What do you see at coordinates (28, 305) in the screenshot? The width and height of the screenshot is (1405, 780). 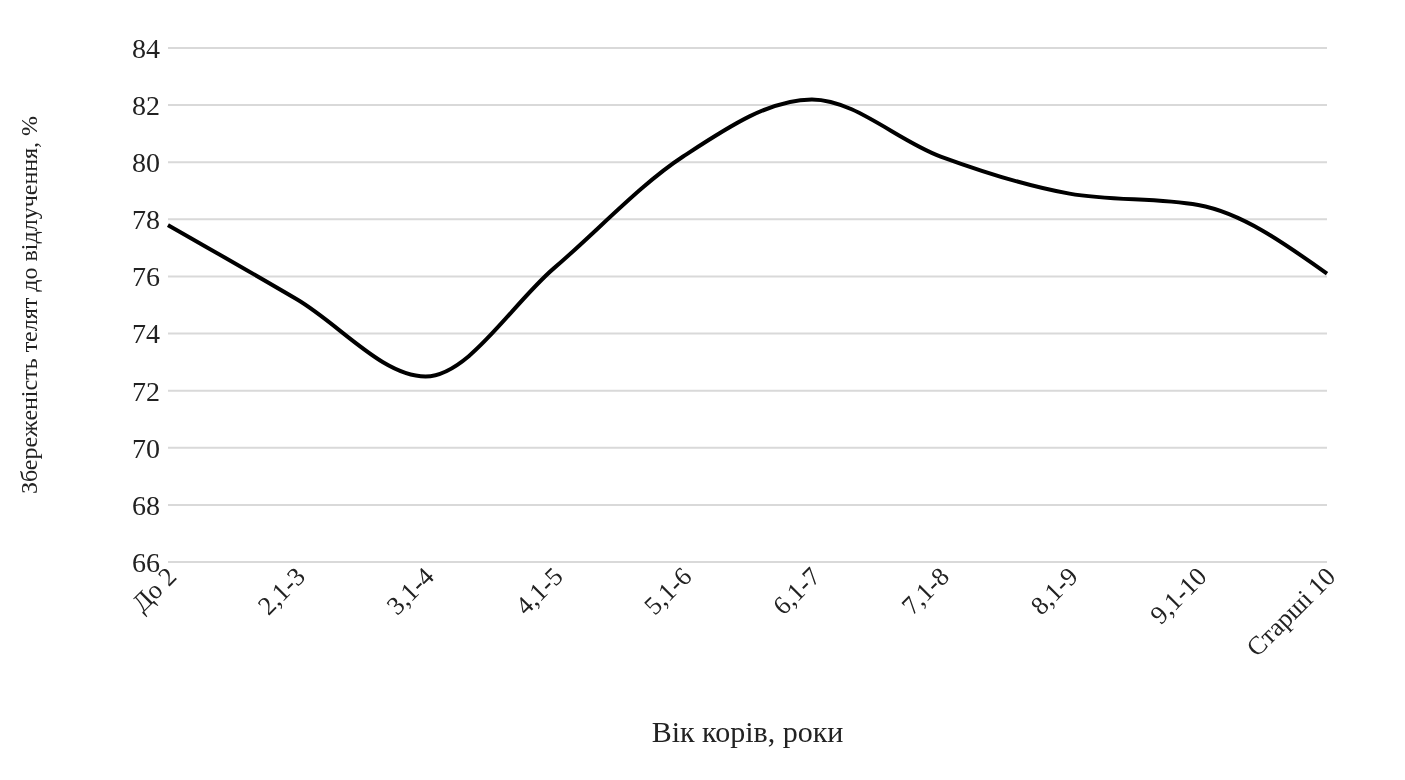 I see `y-axis-title: Збереженість телят до відлучення, %` at bounding box center [28, 305].